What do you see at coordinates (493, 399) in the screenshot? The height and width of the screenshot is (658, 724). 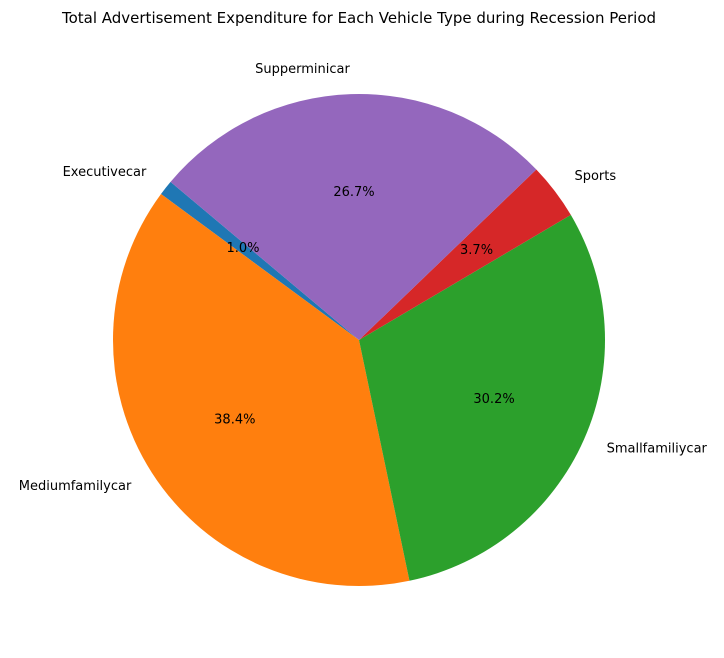 I see `slice-percent-smallfamiliycar: 30.2%` at bounding box center [493, 399].